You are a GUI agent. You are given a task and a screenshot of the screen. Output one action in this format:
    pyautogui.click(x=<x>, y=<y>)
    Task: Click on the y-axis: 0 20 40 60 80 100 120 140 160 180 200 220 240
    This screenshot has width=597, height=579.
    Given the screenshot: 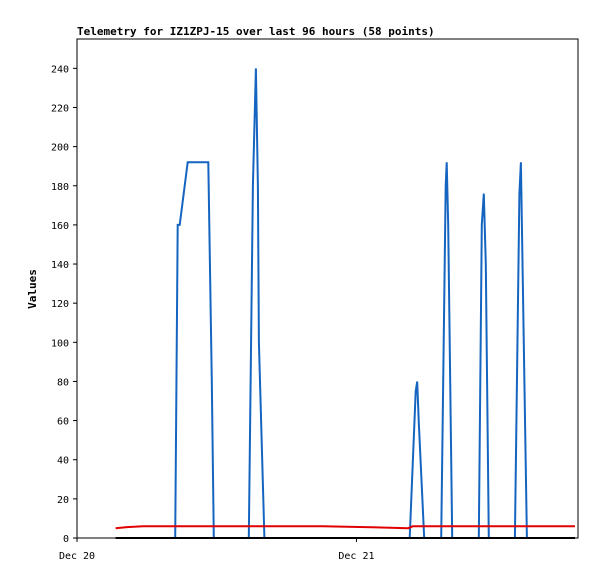 What is the action you would take?
    pyautogui.click(x=64, y=304)
    